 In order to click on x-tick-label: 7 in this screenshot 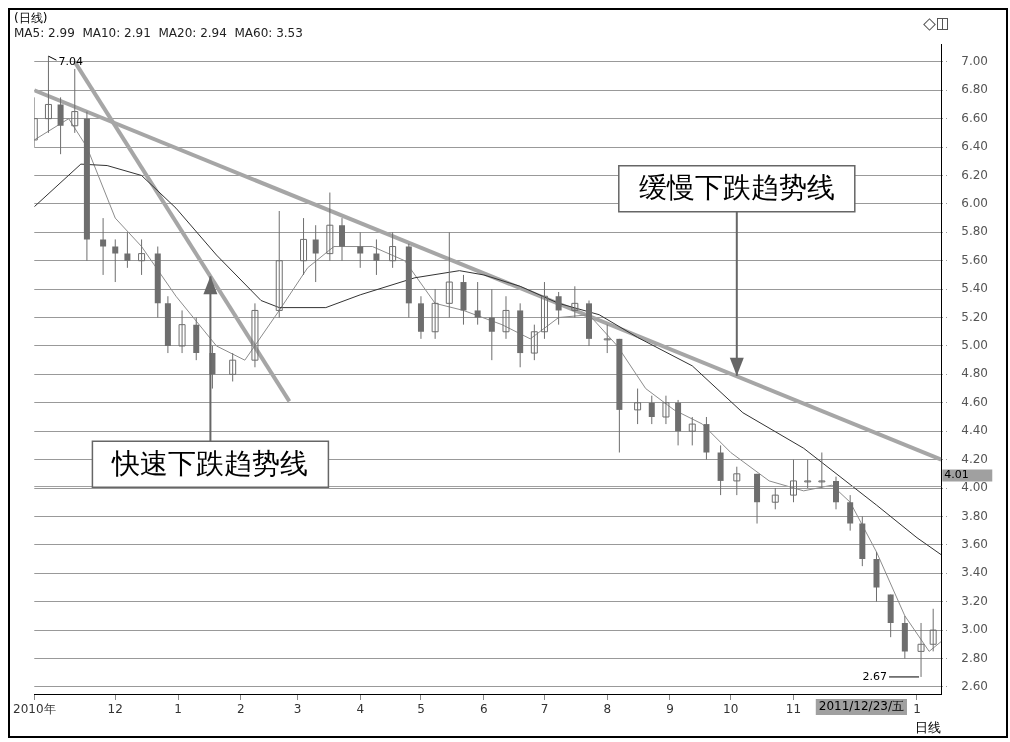, I will do `click(544, 709)`.